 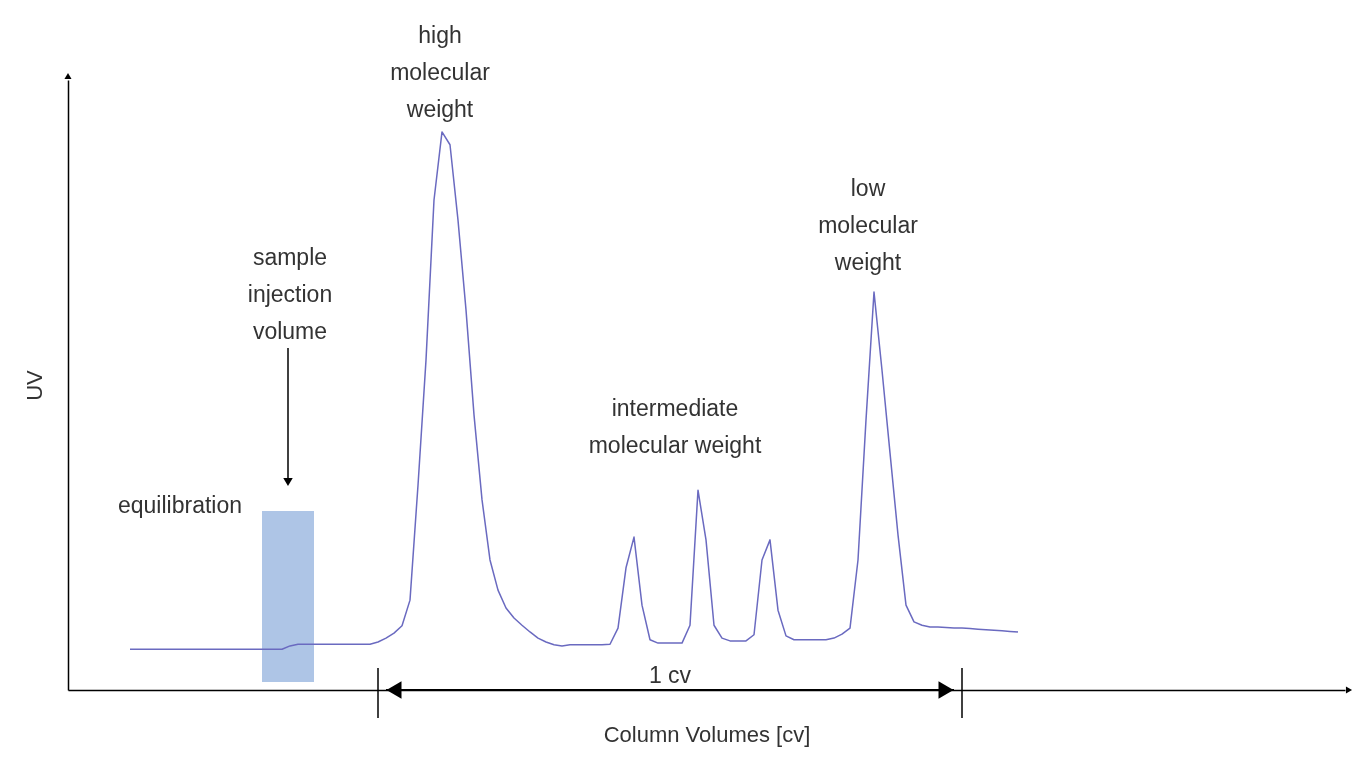 What do you see at coordinates (670, 675) in the screenshot?
I see `annotation: 1 cv` at bounding box center [670, 675].